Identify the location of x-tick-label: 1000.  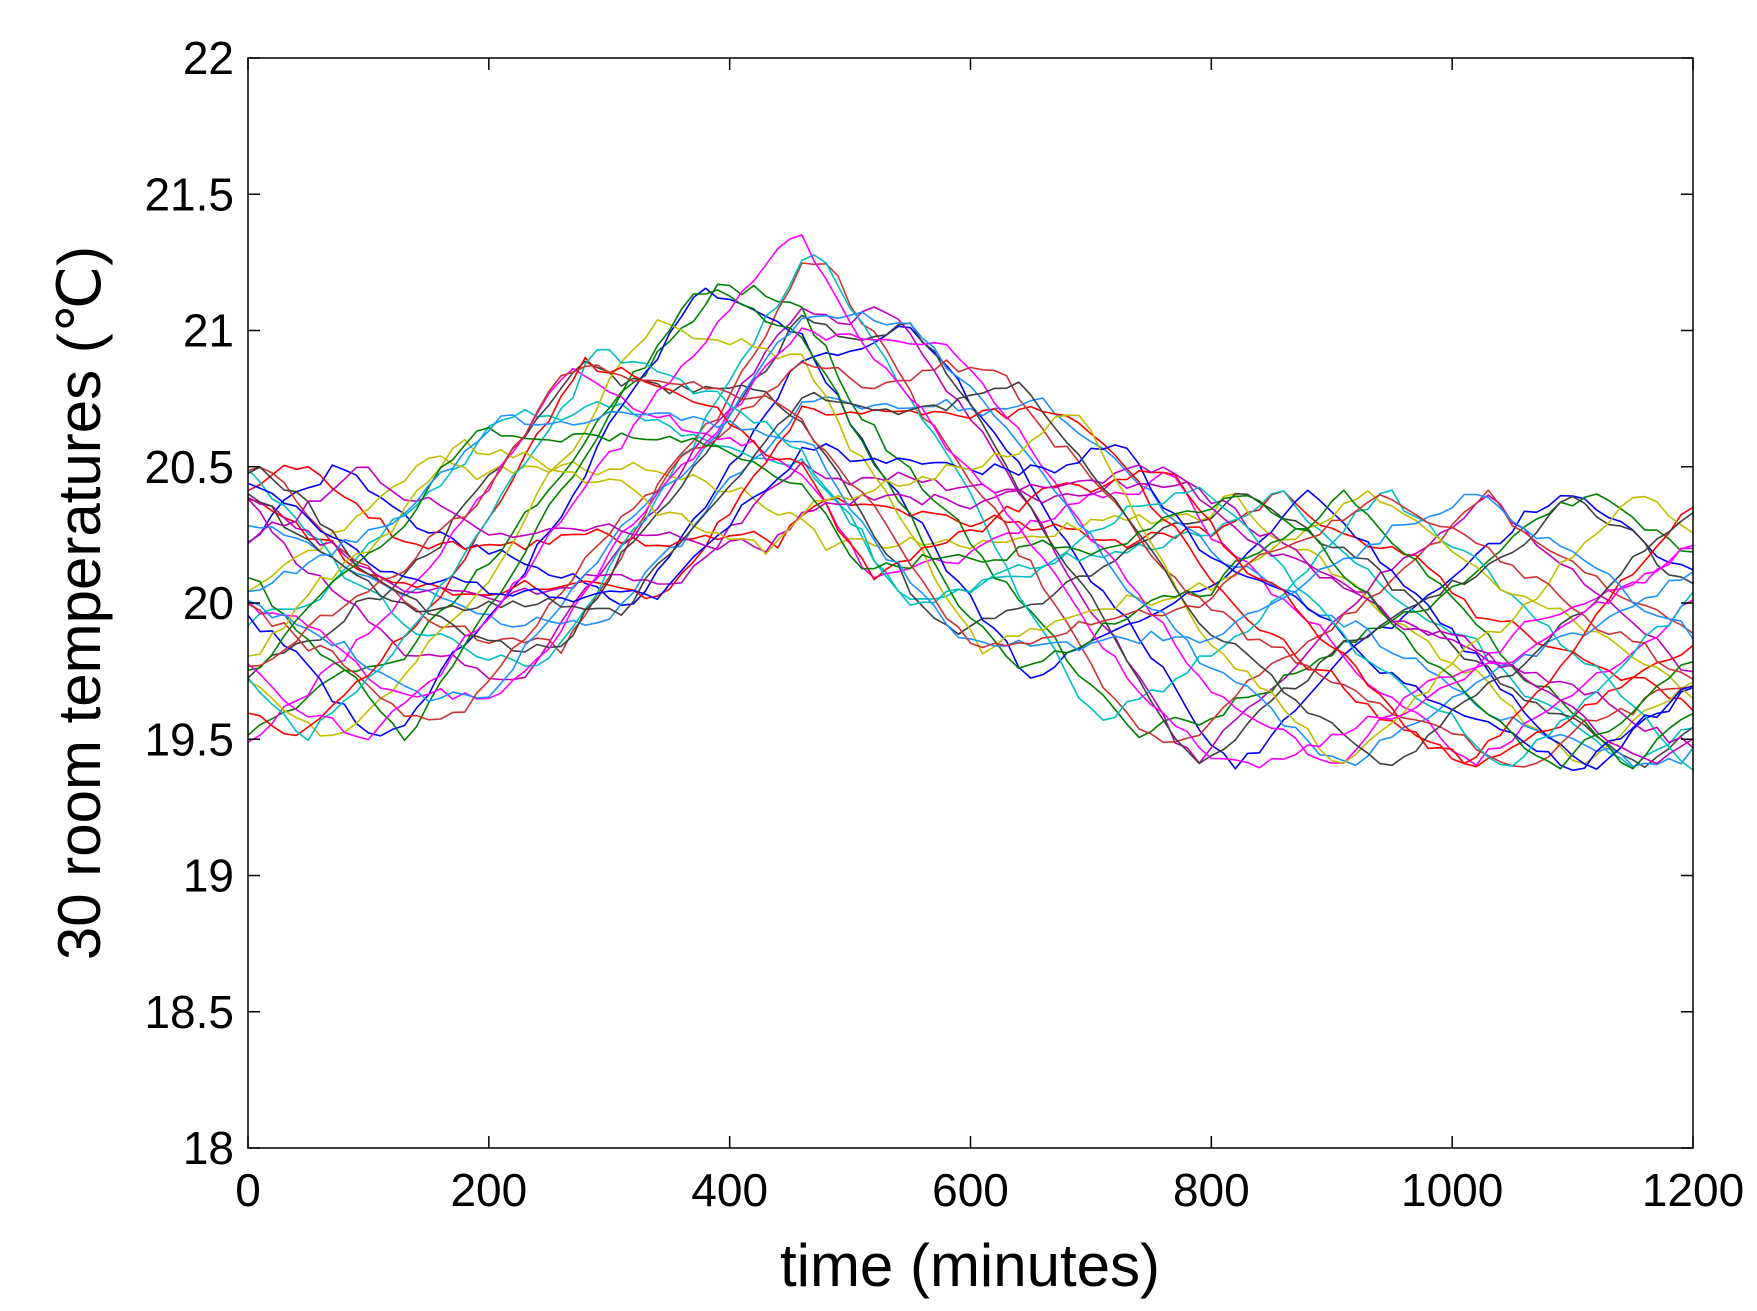
(1452, 1190).